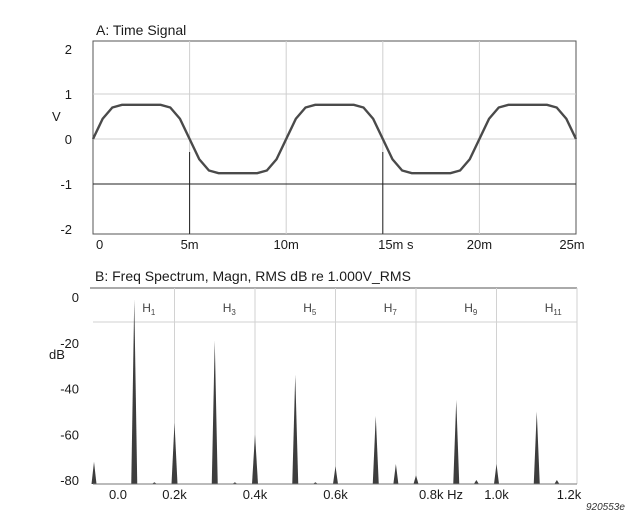 Image resolution: width=627 pixels, height=514 pixels. Describe the element at coordinates (118, 494) in the screenshot. I see `freq-spectrum-x-tick-label: 0.0` at that location.